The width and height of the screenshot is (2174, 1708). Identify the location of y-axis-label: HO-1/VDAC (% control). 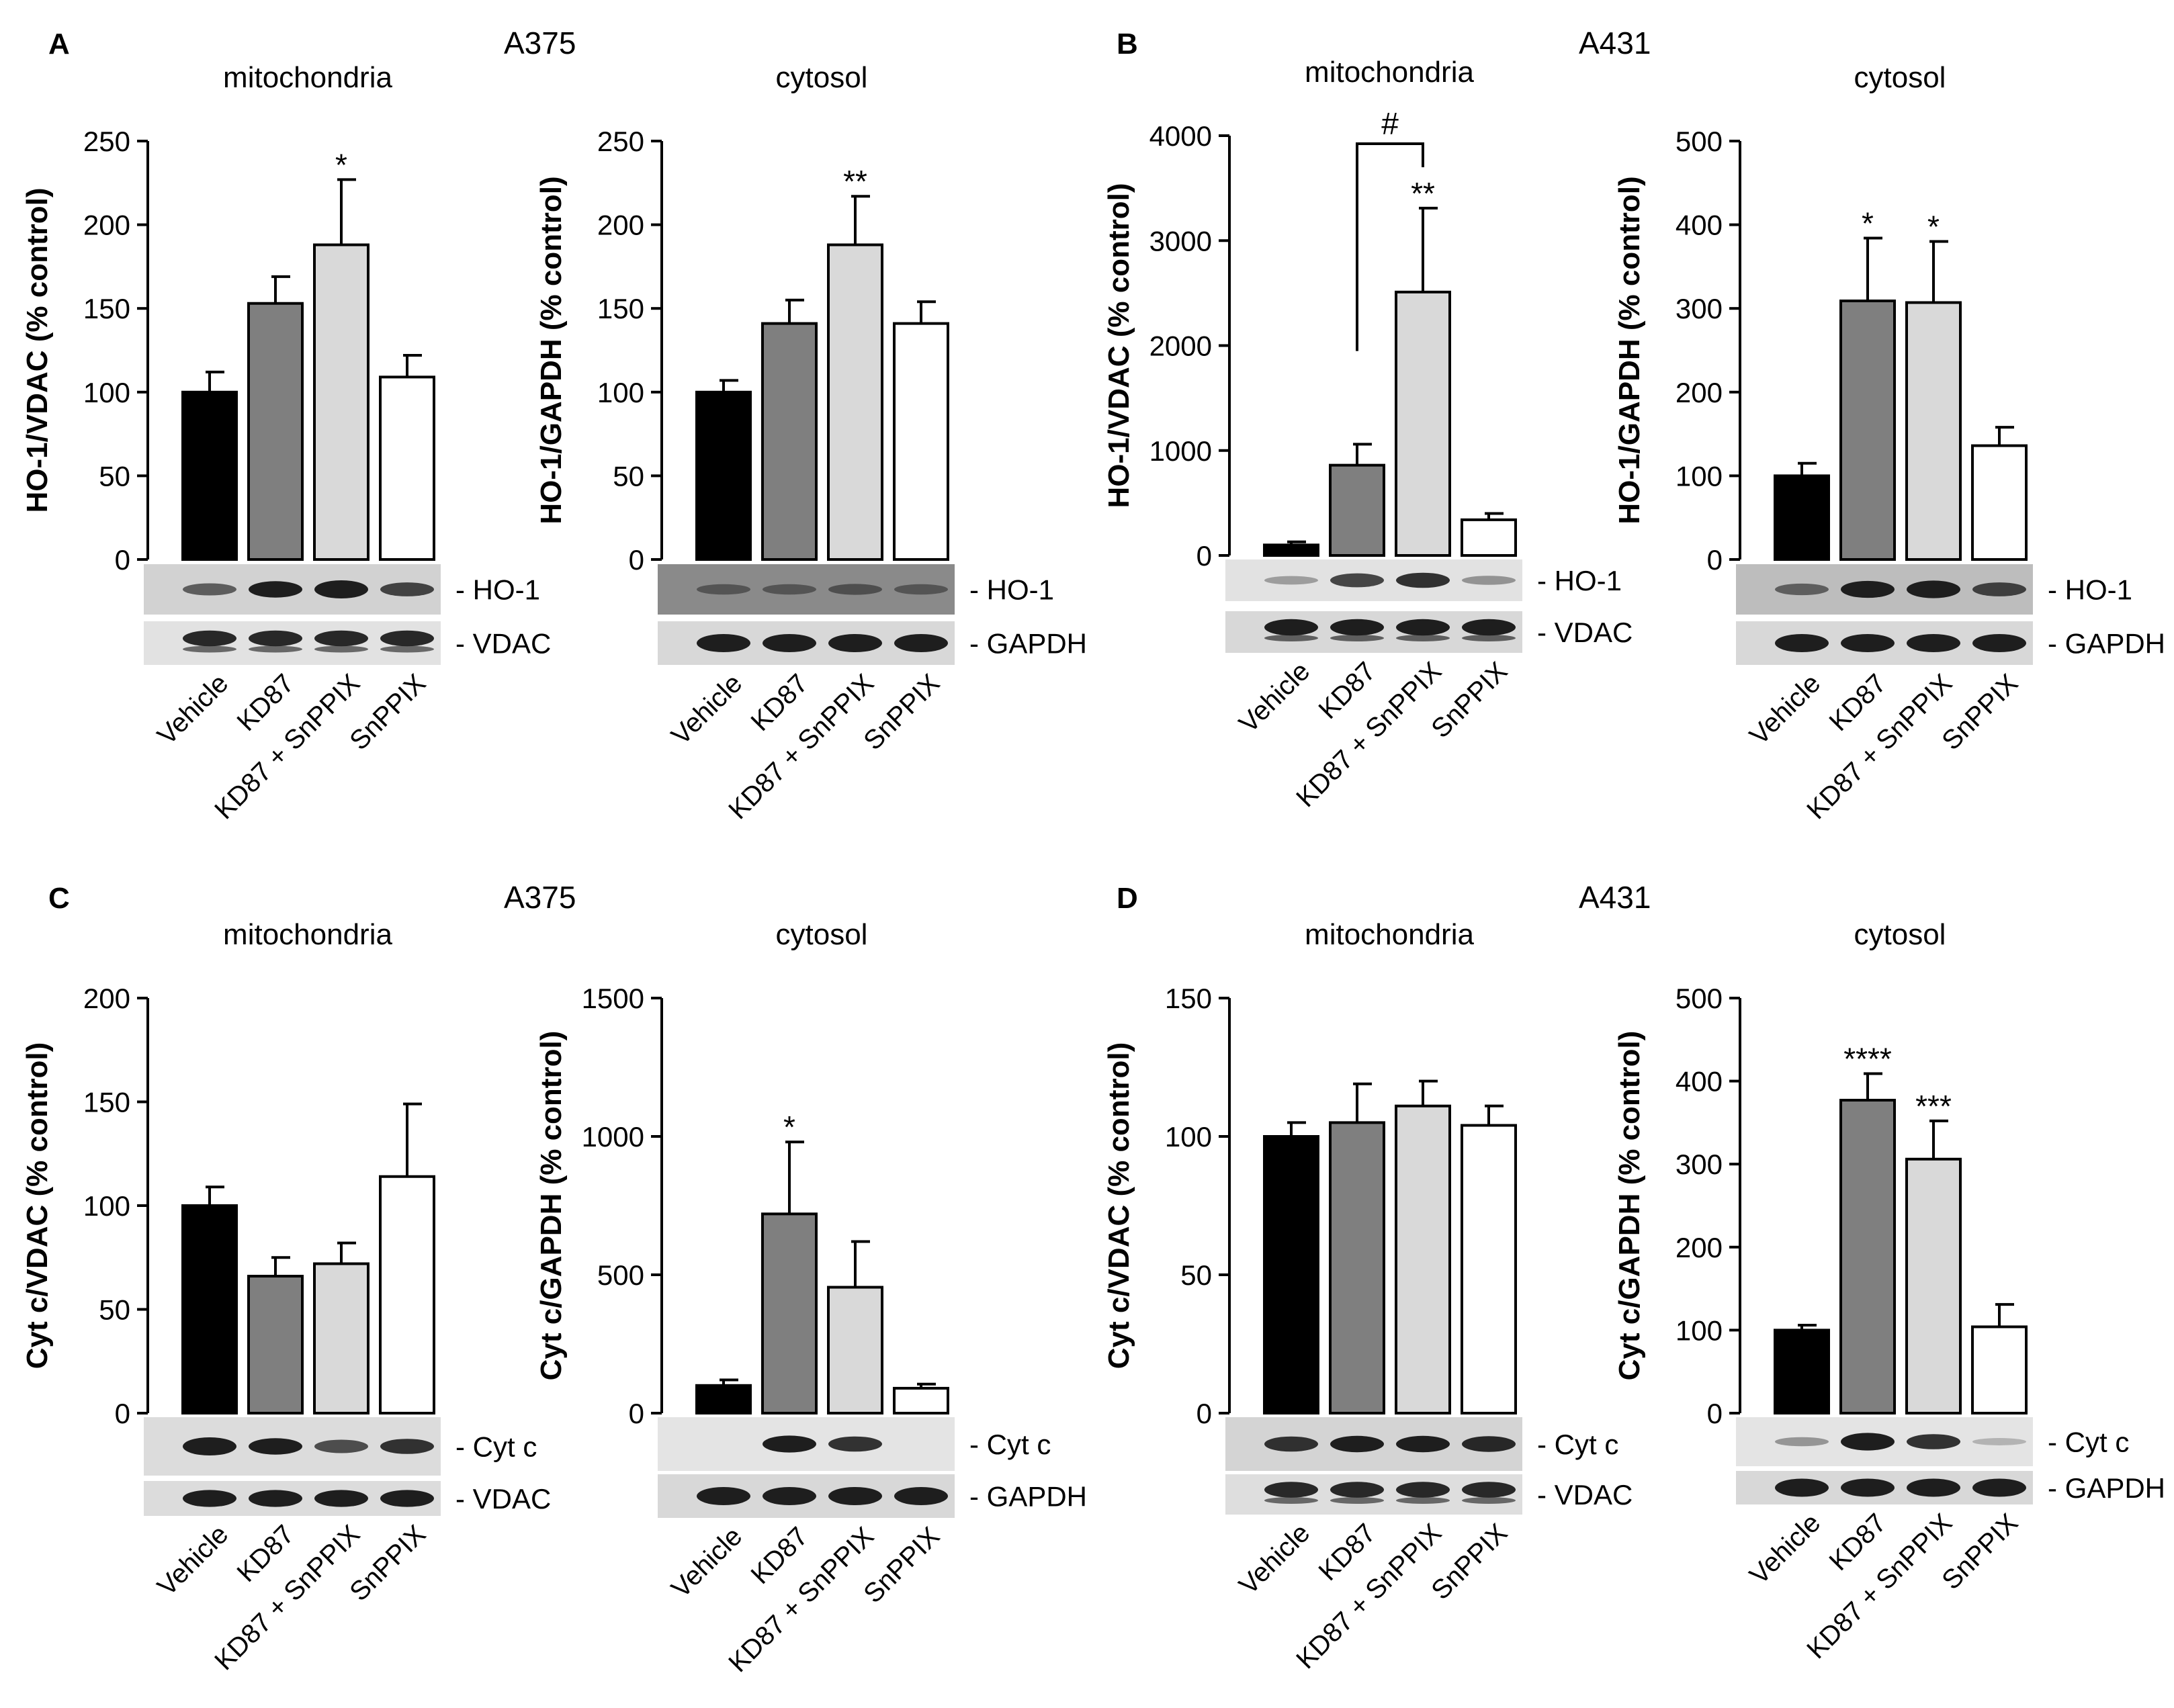
(1118, 345).